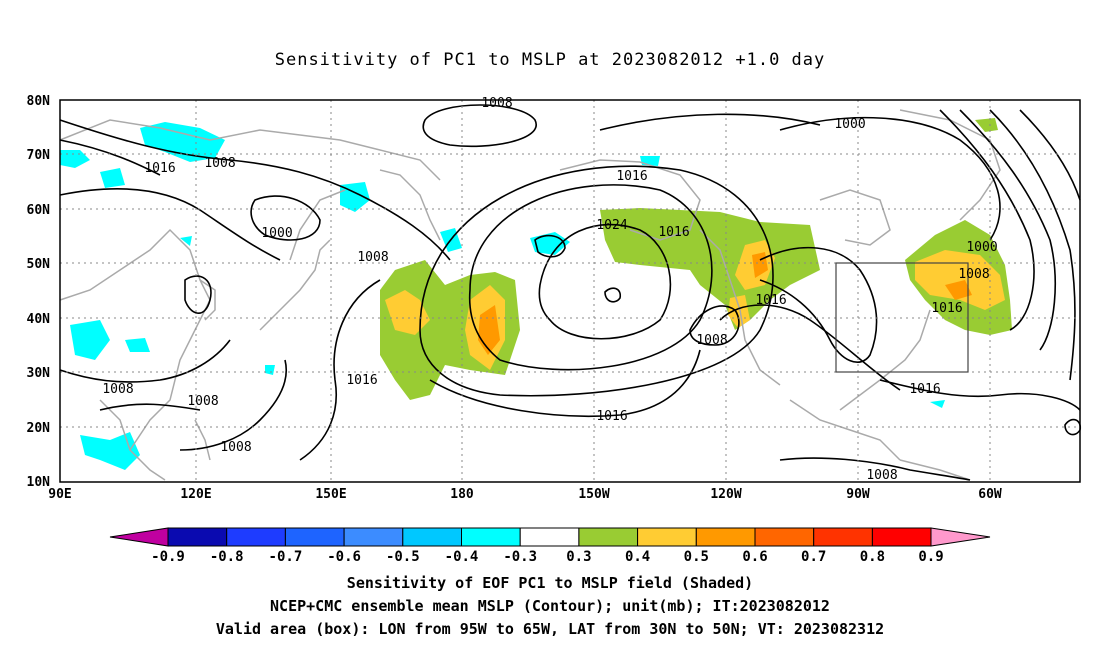  Describe the element at coordinates (112, 178) in the screenshot. I see `shade-cyan-siberia` at that location.